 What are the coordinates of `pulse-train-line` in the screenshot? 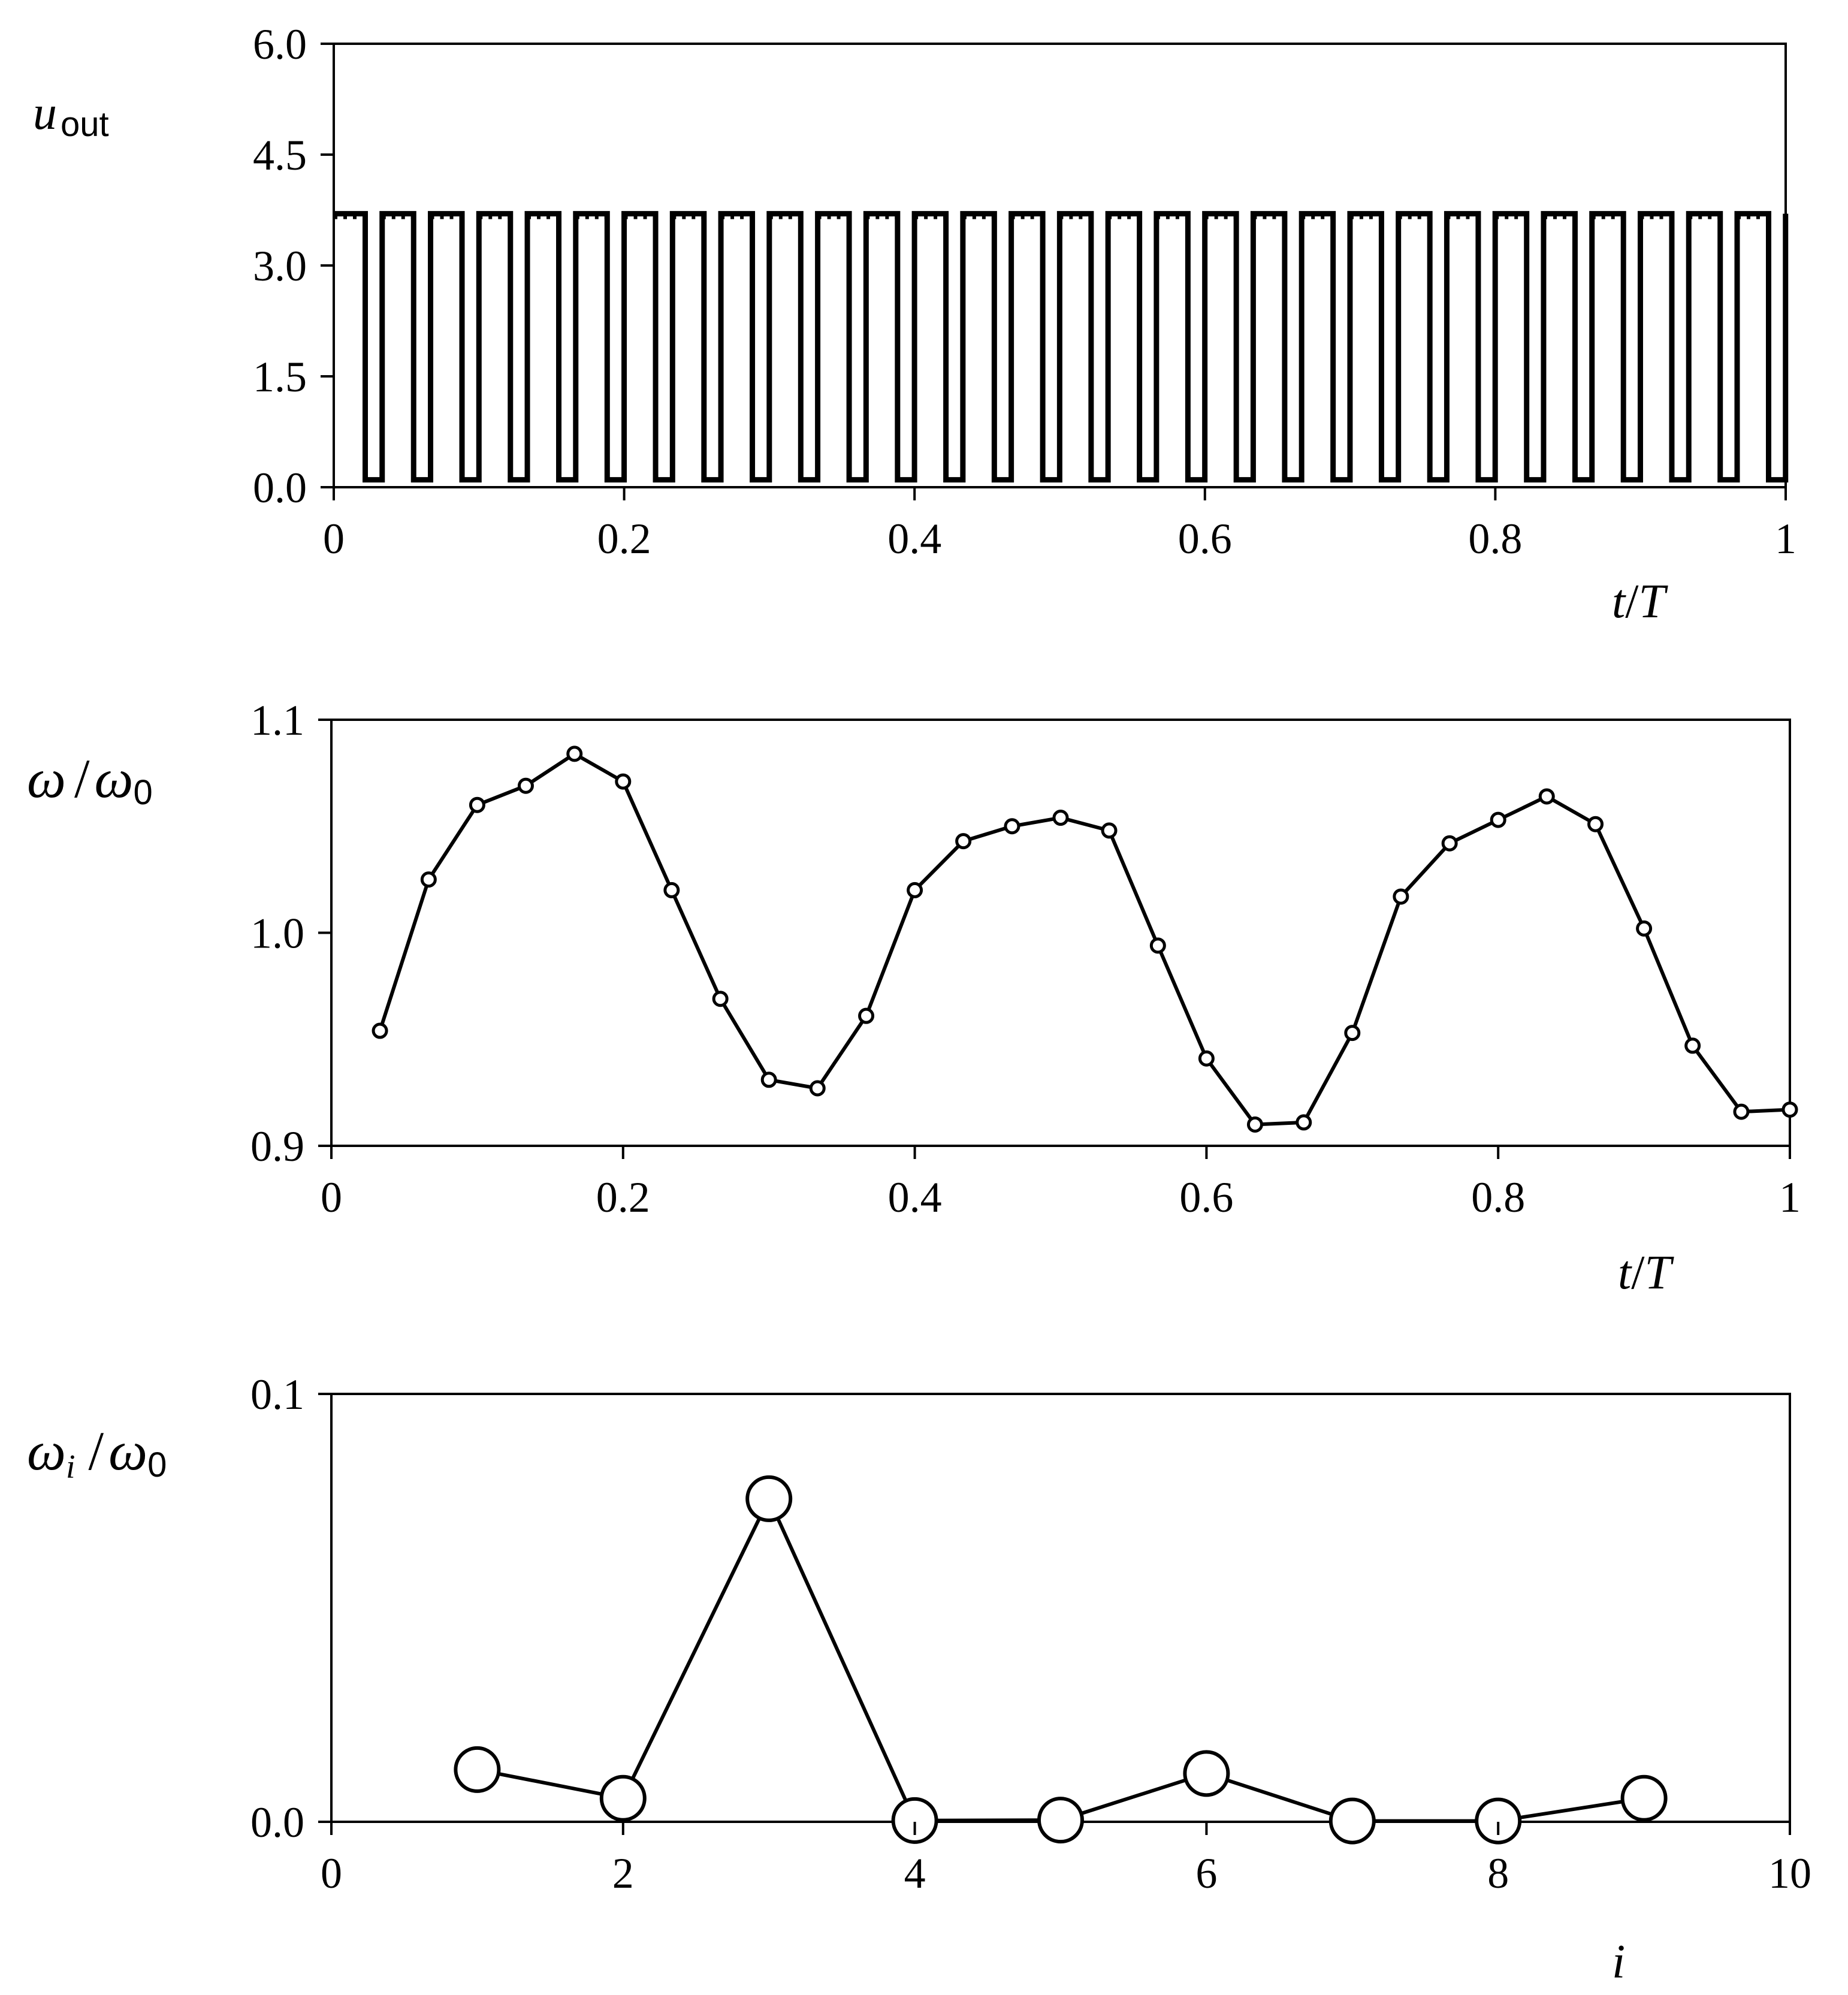 It's located at (1061, 347).